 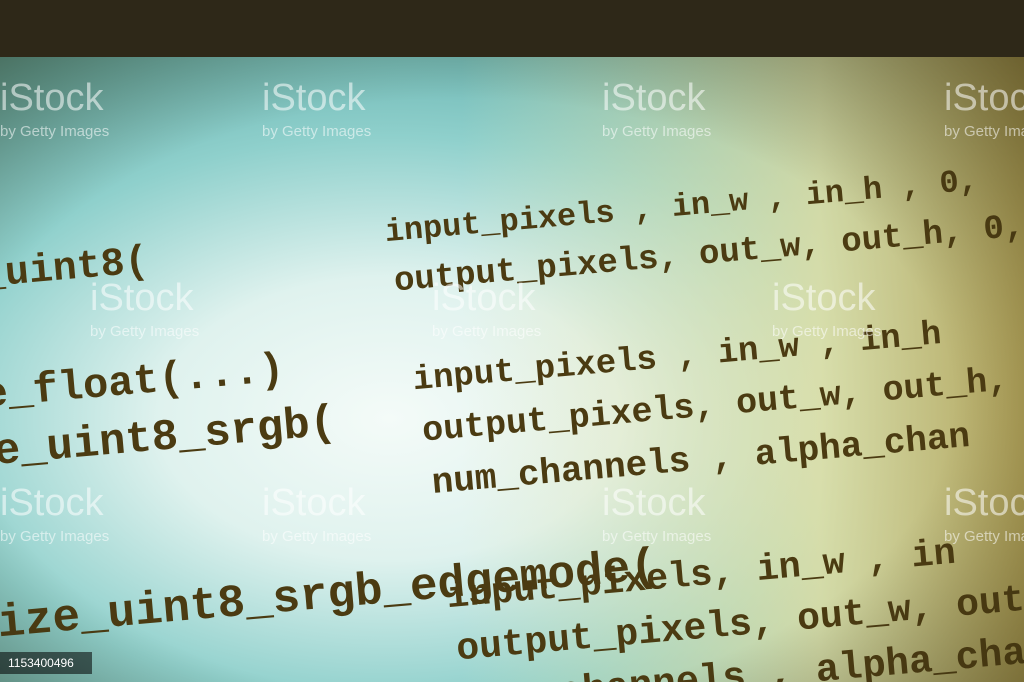 I want to click on image-id: 1153400496, so click(x=41, y=663).